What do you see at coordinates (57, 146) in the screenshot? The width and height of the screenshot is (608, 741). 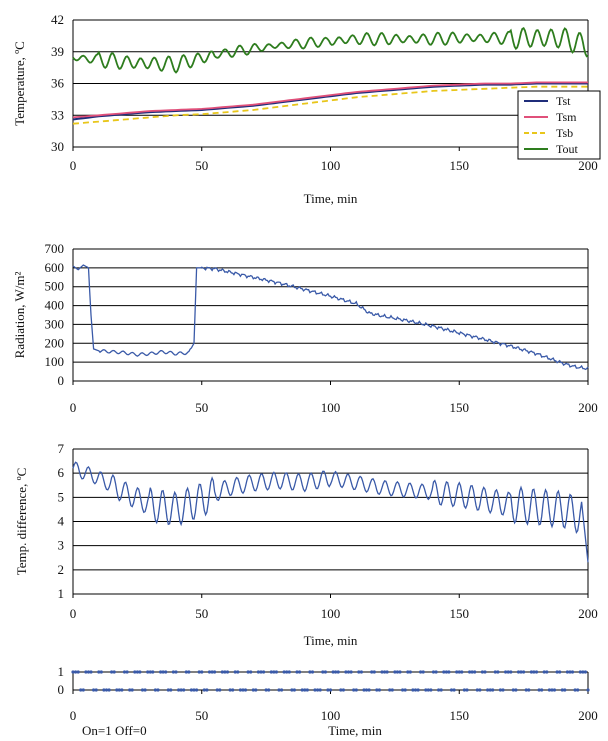 I see `y-tick-label: 30` at bounding box center [57, 146].